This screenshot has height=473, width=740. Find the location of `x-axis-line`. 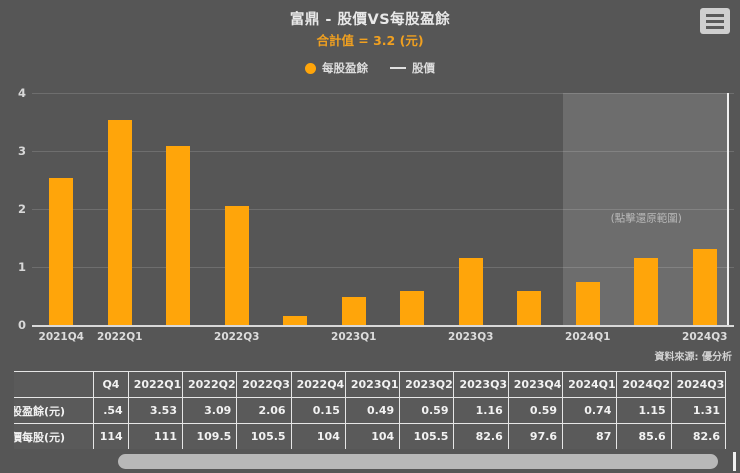

x-axis-line is located at coordinates (383, 326).